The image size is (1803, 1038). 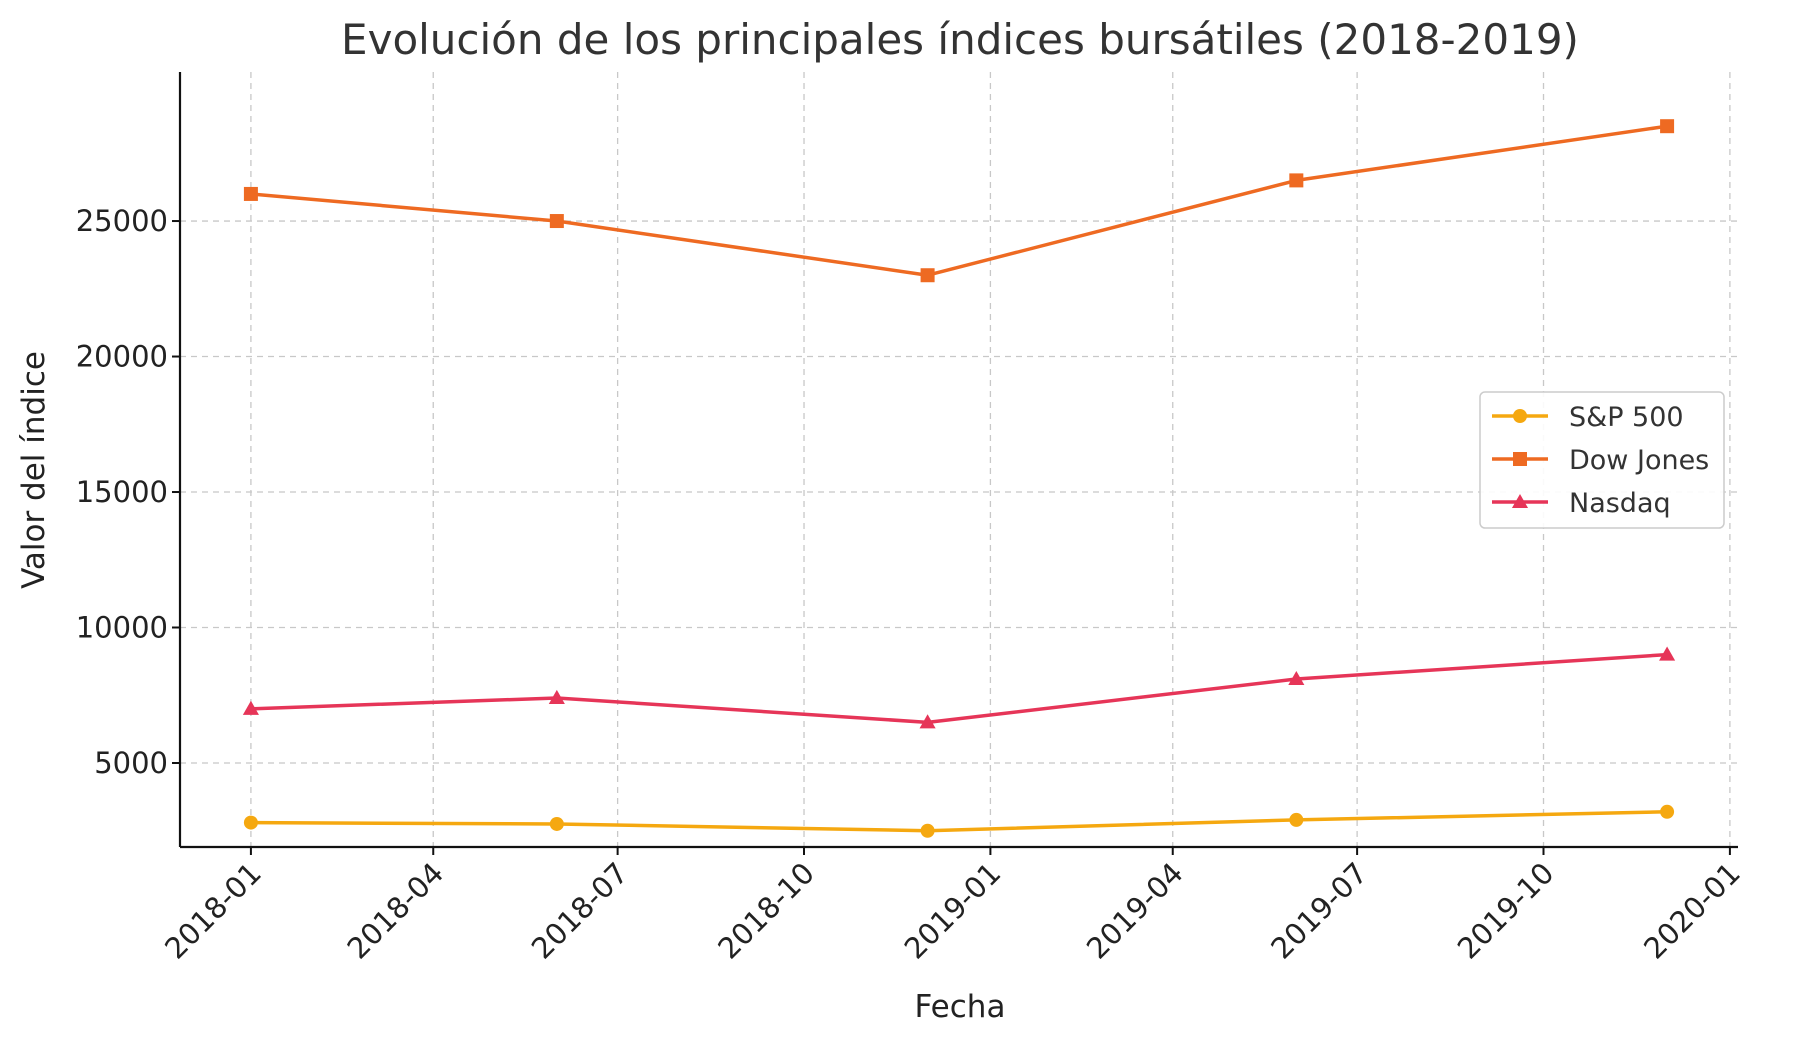 What do you see at coordinates (213, 911) in the screenshot?
I see `x-tick-label: 2018-01` at bounding box center [213, 911].